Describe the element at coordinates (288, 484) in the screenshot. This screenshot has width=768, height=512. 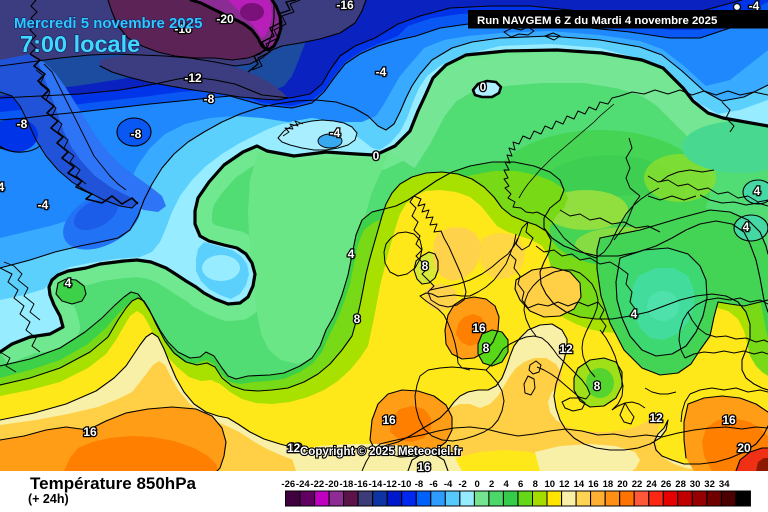
I see `svg-text: -26` at that location.